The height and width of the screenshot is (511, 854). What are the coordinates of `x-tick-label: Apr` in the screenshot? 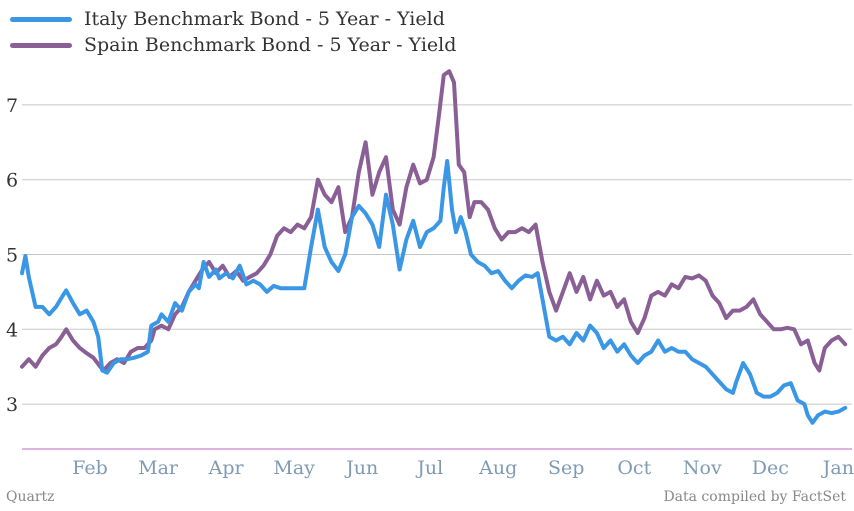 It's located at (226, 468).